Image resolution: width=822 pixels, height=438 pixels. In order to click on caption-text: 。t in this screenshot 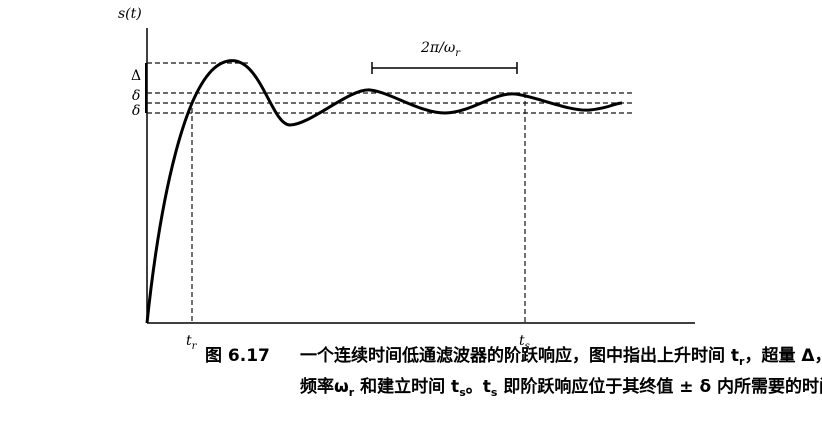, I will do `click(478, 387)`.